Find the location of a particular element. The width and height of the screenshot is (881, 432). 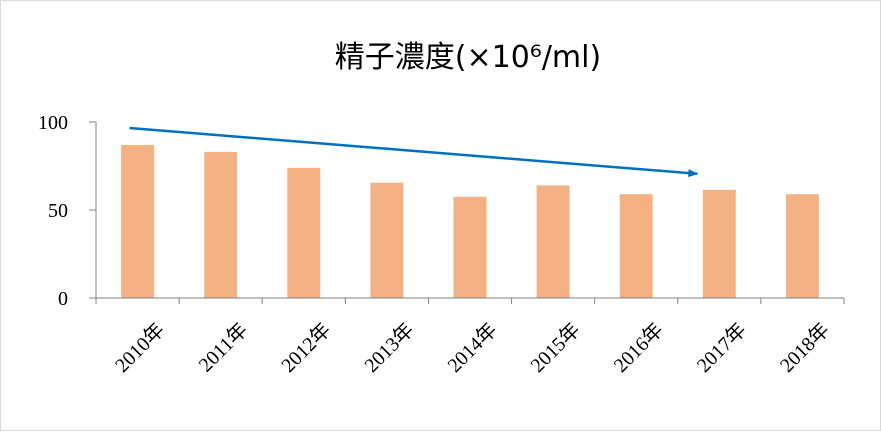

x-tick-label-2014年: 2014年 is located at coordinates (472, 347).